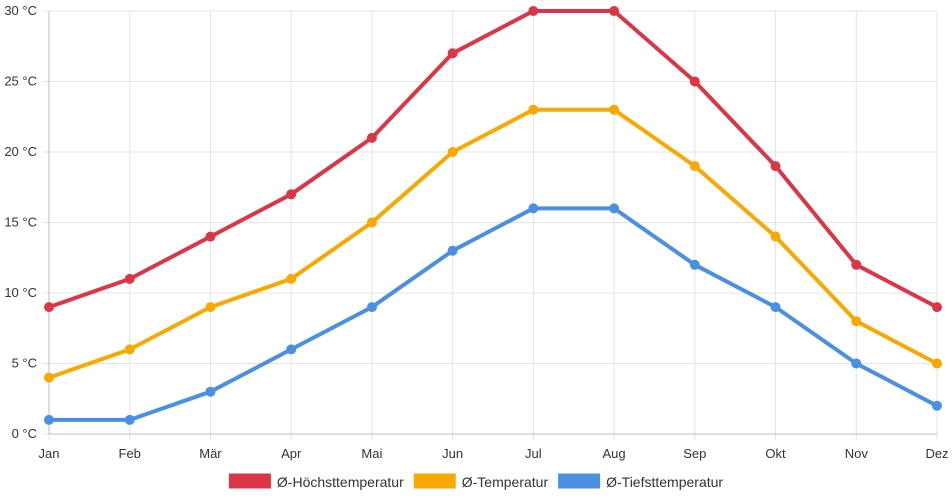 The height and width of the screenshot is (500, 952). I want to click on legend-item: Ø-Tiefsttemperatur, so click(640, 482).